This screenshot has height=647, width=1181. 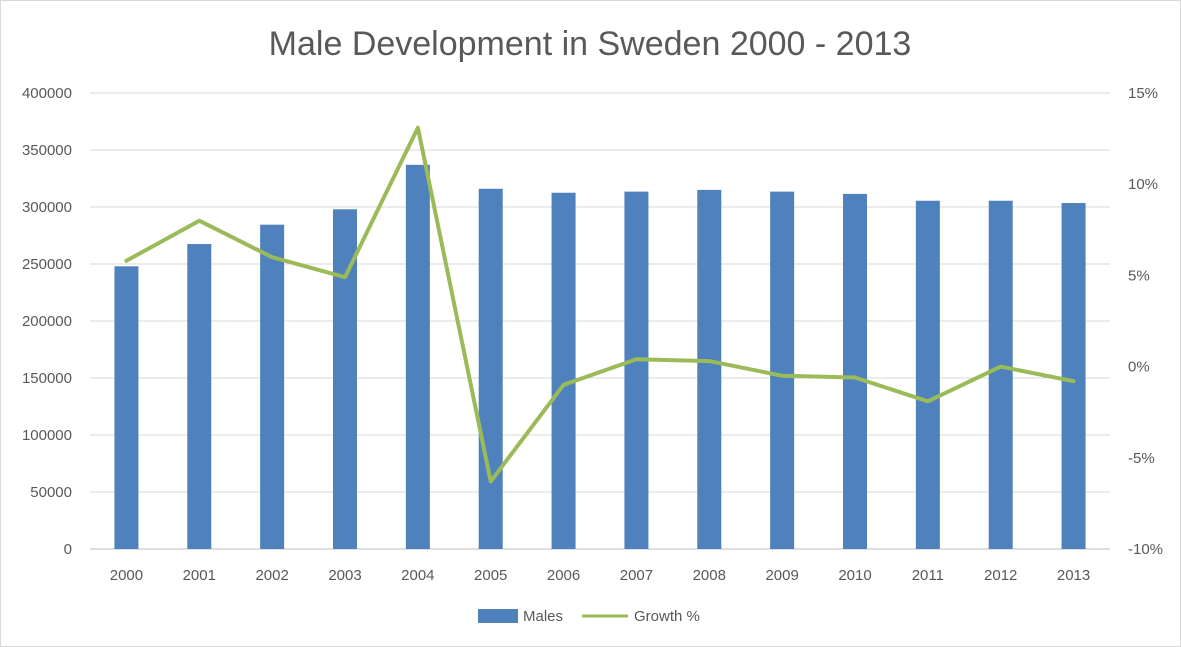 What do you see at coordinates (928, 575) in the screenshot?
I see `x-axis-tick-label: 2011` at bounding box center [928, 575].